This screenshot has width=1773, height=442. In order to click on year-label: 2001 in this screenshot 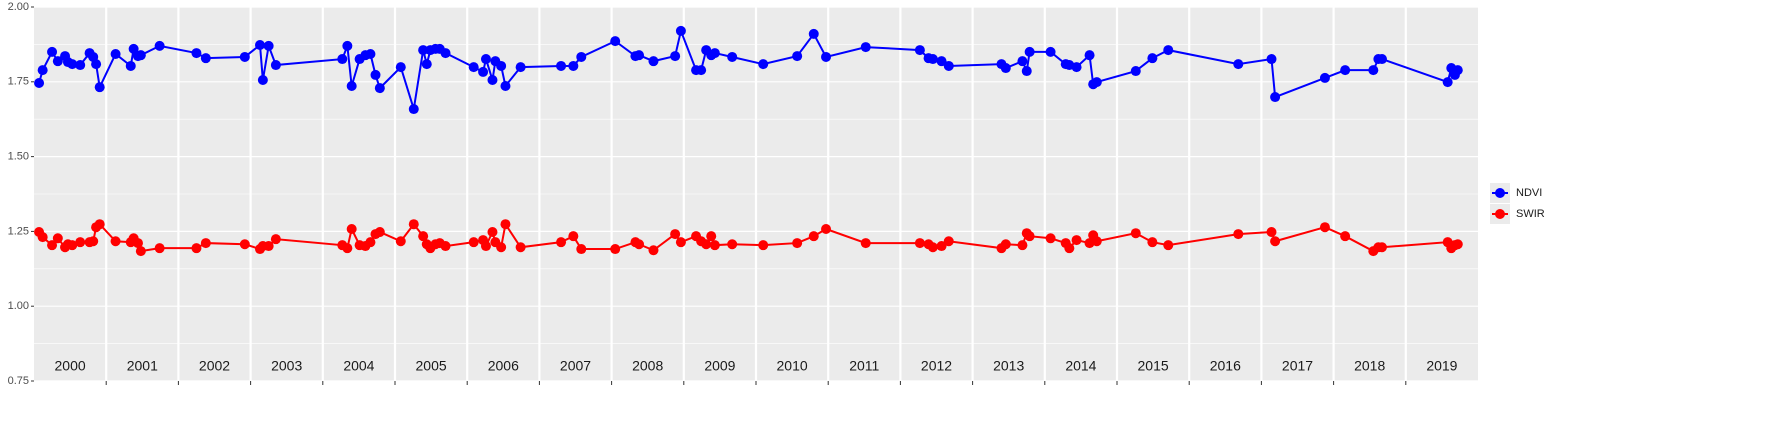, I will do `click(142, 366)`.